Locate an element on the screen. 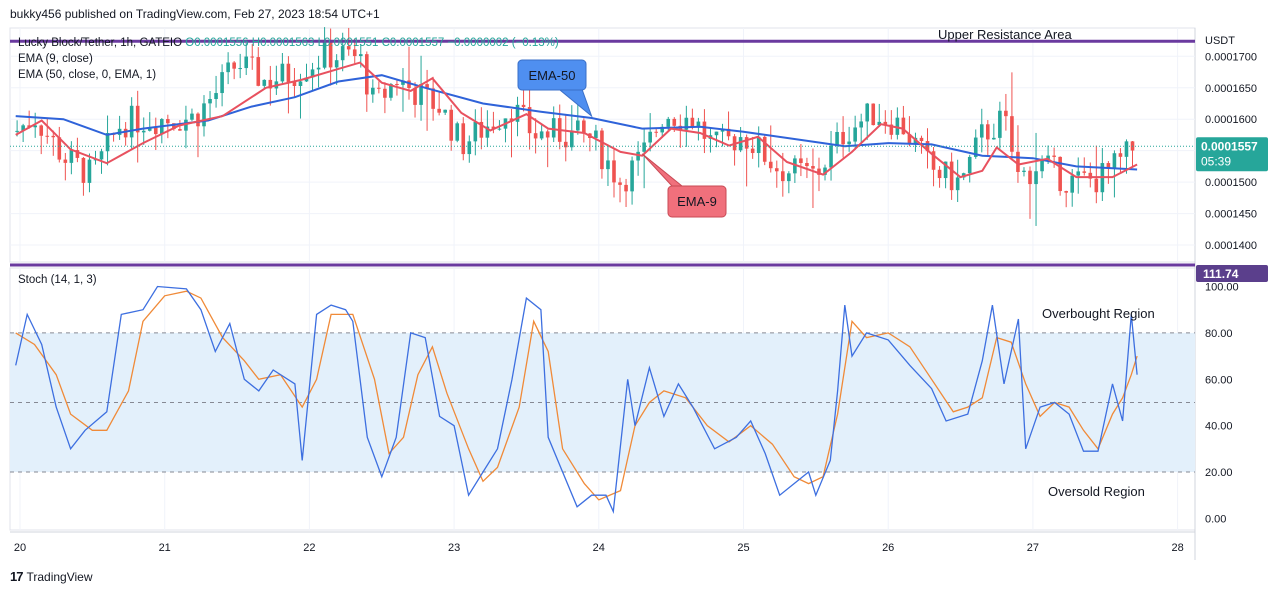 The image size is (1280, 595). time-tick-label: 27 is located at coordinates (1033, 548).